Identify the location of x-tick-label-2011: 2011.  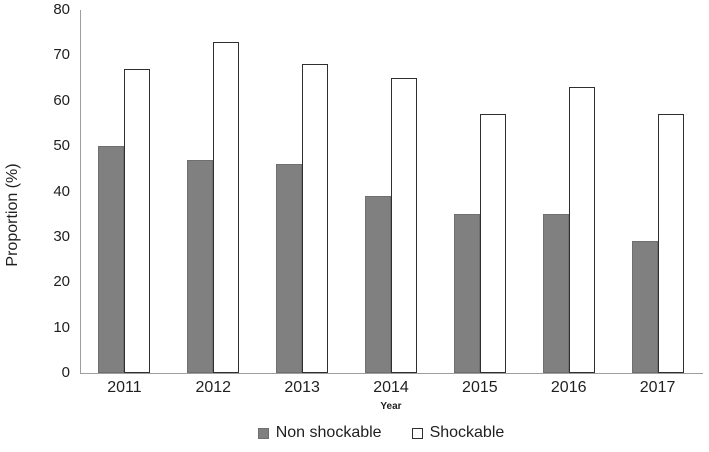
(124, 387).